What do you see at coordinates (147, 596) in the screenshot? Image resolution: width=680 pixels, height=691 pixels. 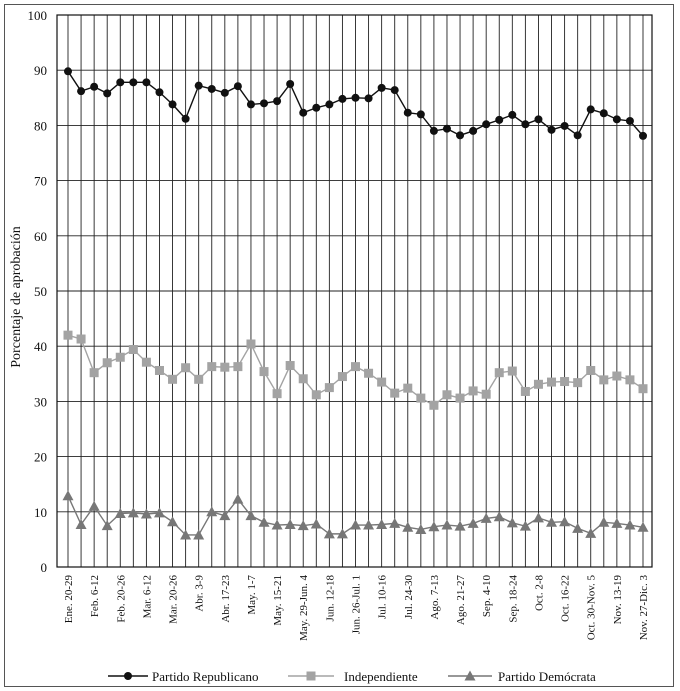 I see `x-tick-label: Mar. 6-12` at bounding box center [147, 596].